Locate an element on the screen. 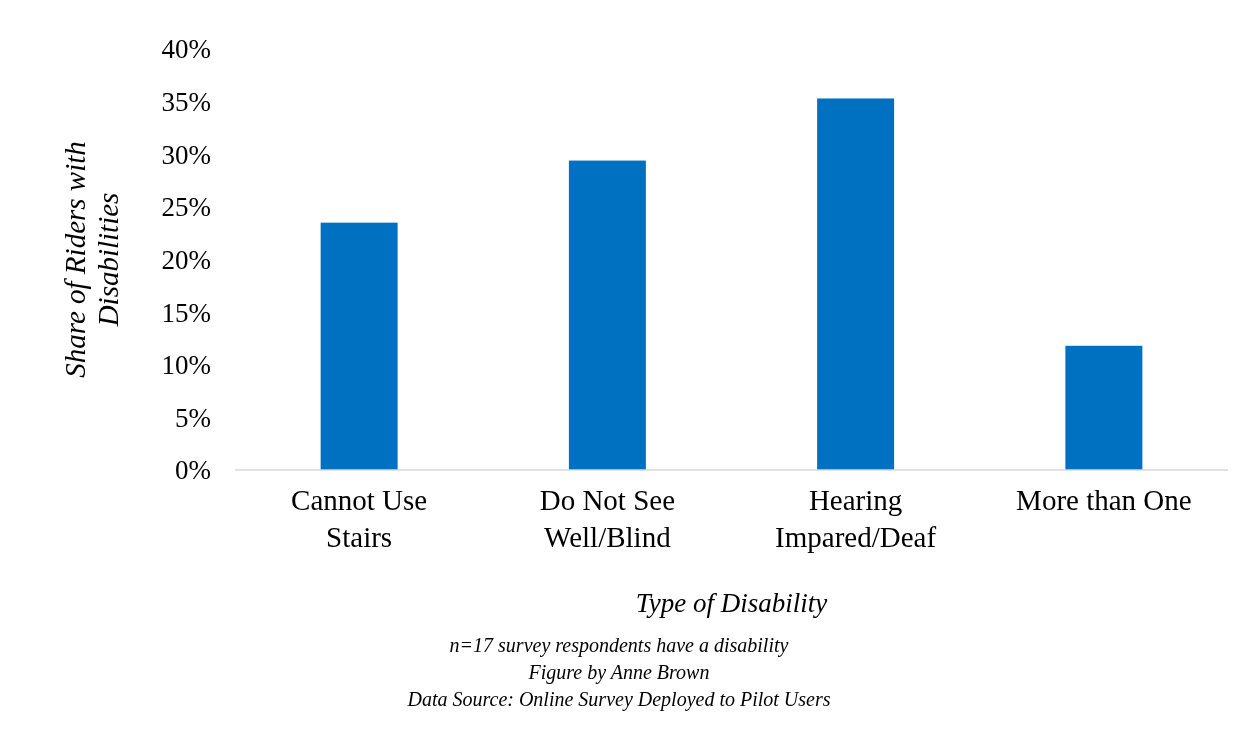 This screenshot has width=1248, height=740. y-tick-label: 10% is located at coordinates (186, 365).